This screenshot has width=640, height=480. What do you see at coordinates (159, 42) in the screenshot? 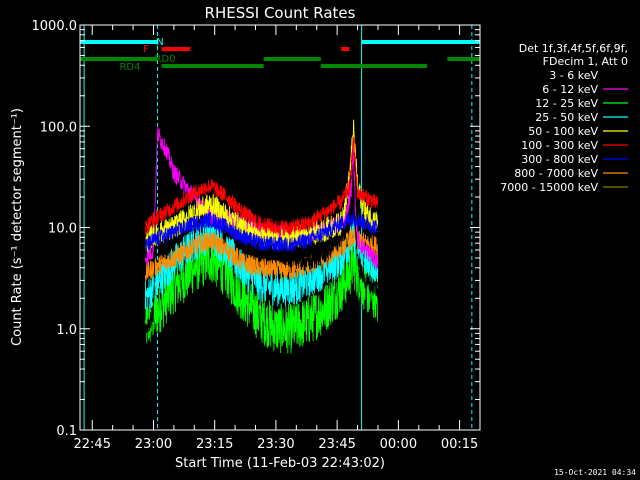
I see `bar-label-n: N` at bounding box center [159, 42].